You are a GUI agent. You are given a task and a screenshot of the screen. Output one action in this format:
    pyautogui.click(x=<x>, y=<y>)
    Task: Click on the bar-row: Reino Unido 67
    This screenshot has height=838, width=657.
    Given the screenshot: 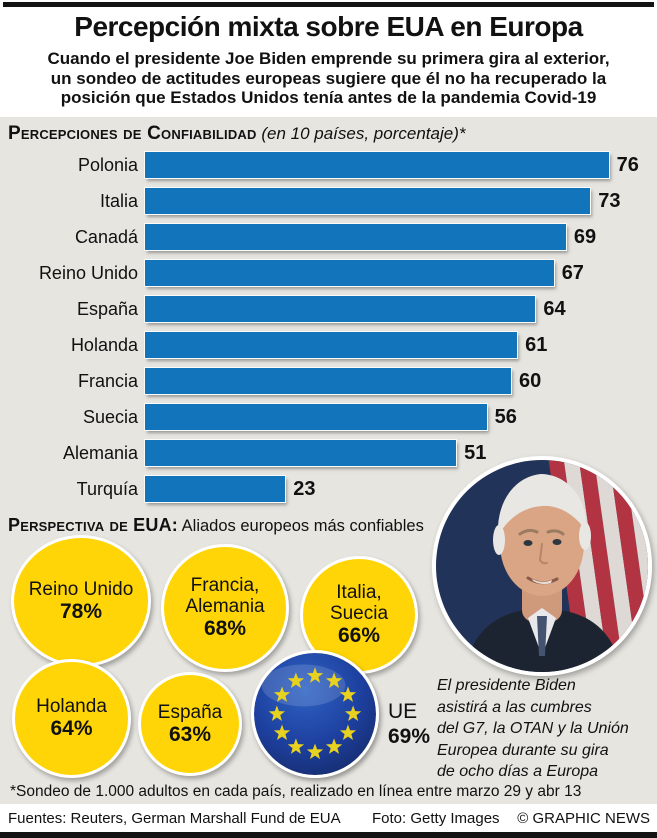 What is the action you would take?
    pyautogui.click(x=328, y=273)
    